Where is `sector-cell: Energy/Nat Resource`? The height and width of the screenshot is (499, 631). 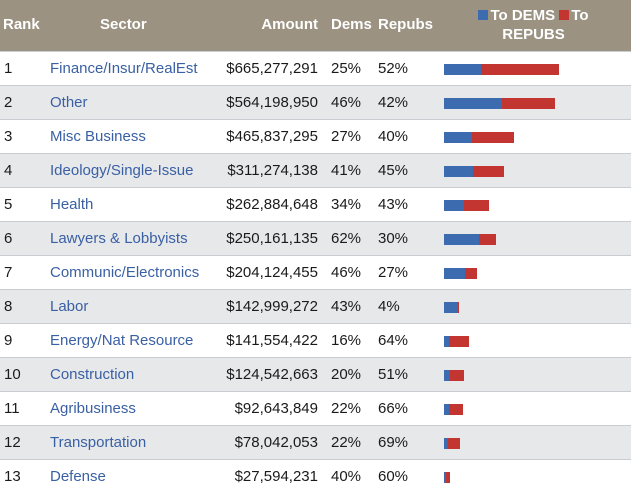
sector-cell: Energy/Nat Resource is located at coordinates (129, 340).